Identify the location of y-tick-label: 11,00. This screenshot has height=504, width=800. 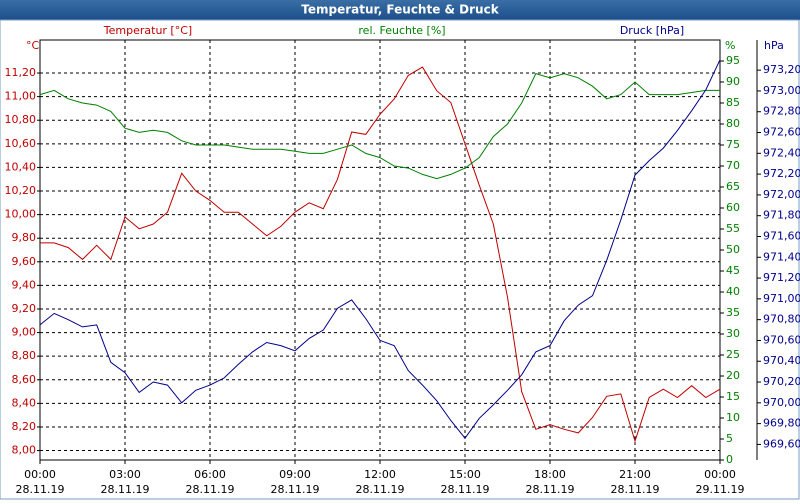
(21, 96).